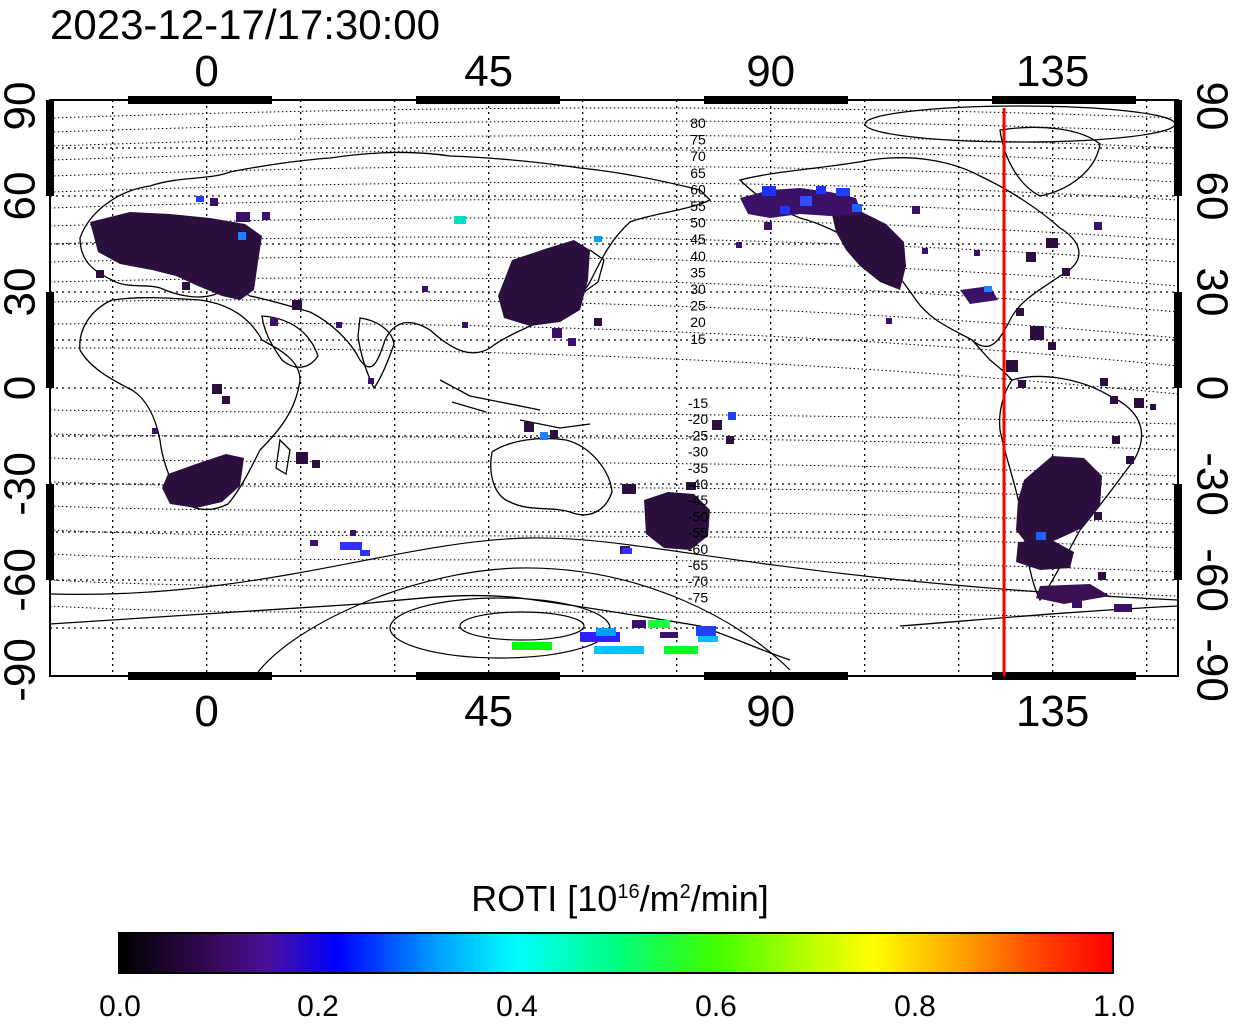  What do you see at coordinates (677, 521) in the screenshot?
I see `roti-patch-new-zealand` at bounding box center [677, 521].